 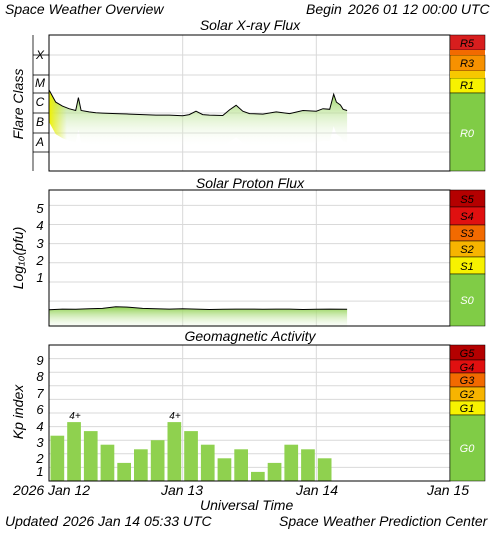 I want to click on x-tick-label: Jan 12, so click(x=69, y=490).